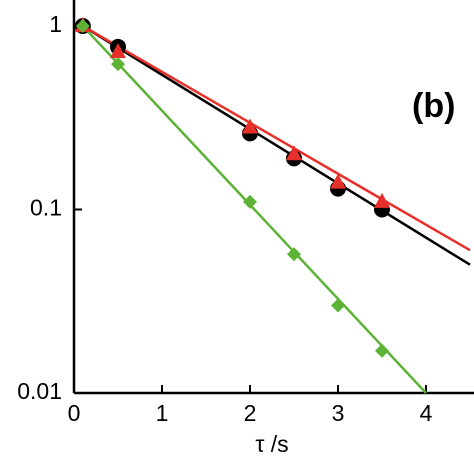 This screenshot has height=474, width=474. I want to click on x-axis-label: τ /s, so click(271, 444).